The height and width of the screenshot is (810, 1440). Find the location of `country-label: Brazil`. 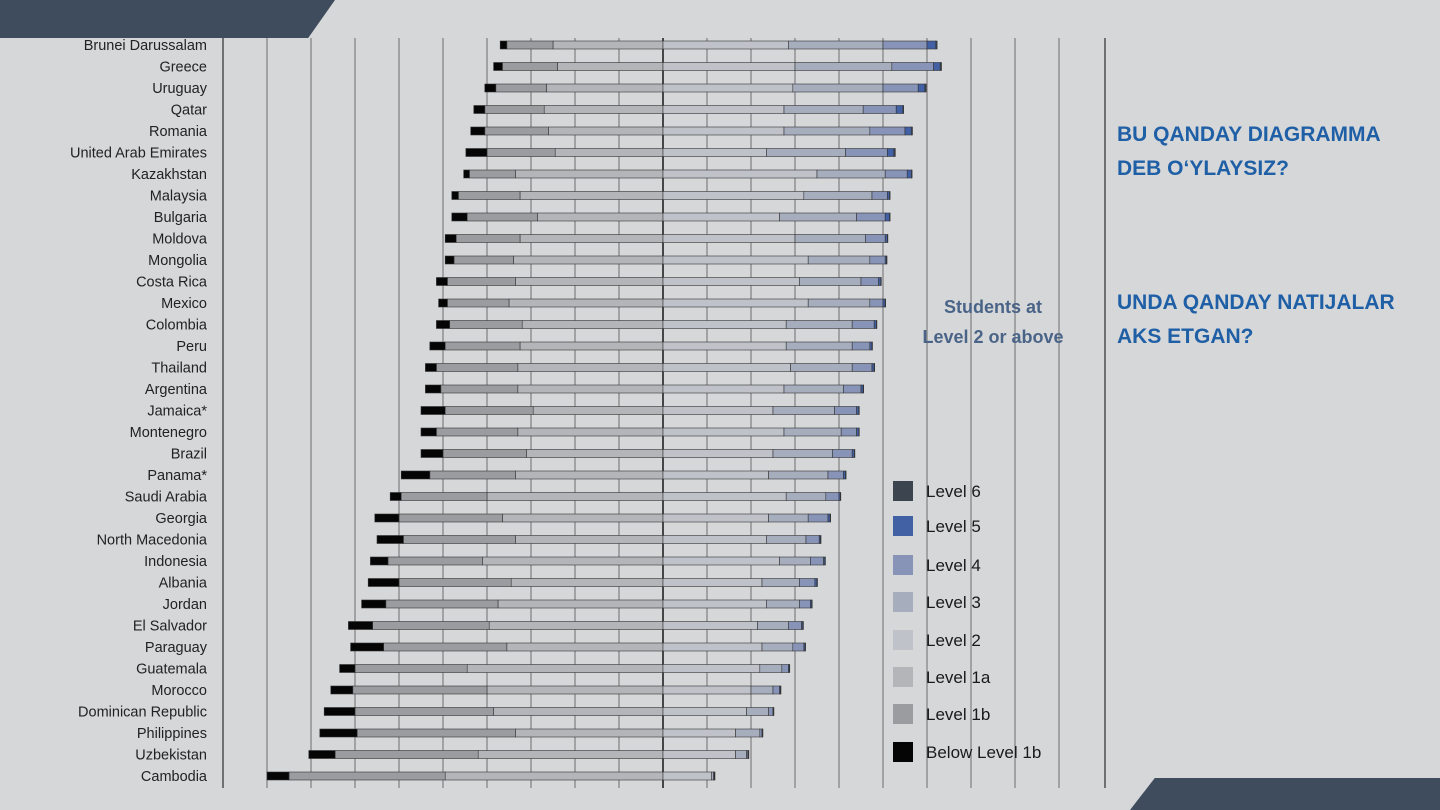

country-label: Brazil is located at coordinates (189, 455).